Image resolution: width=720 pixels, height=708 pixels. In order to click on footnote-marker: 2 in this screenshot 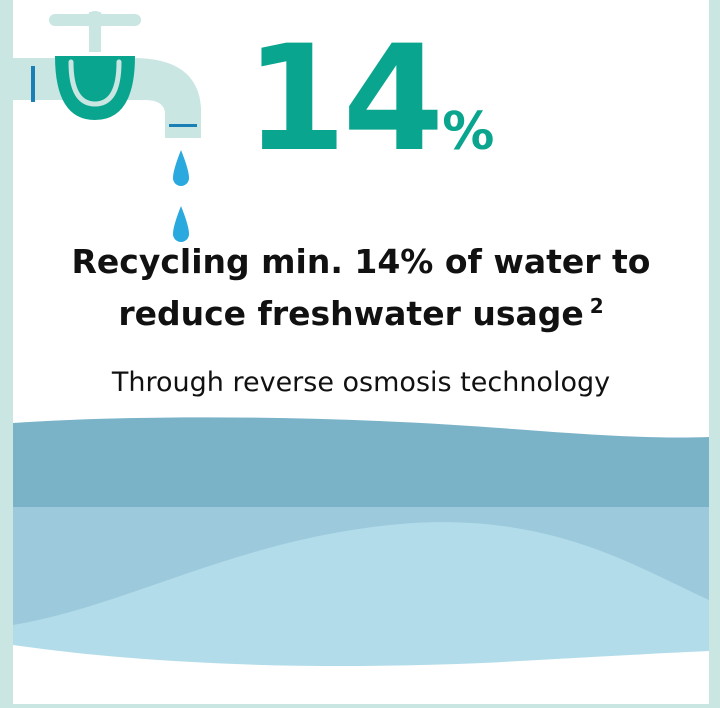, I will do `click(596, 306)`.